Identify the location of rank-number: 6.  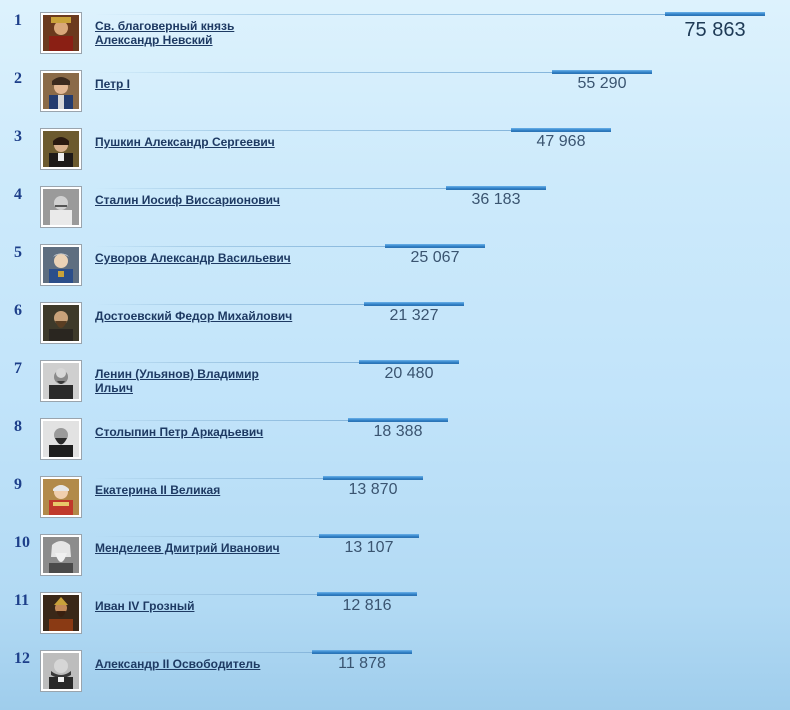
(18, 310).